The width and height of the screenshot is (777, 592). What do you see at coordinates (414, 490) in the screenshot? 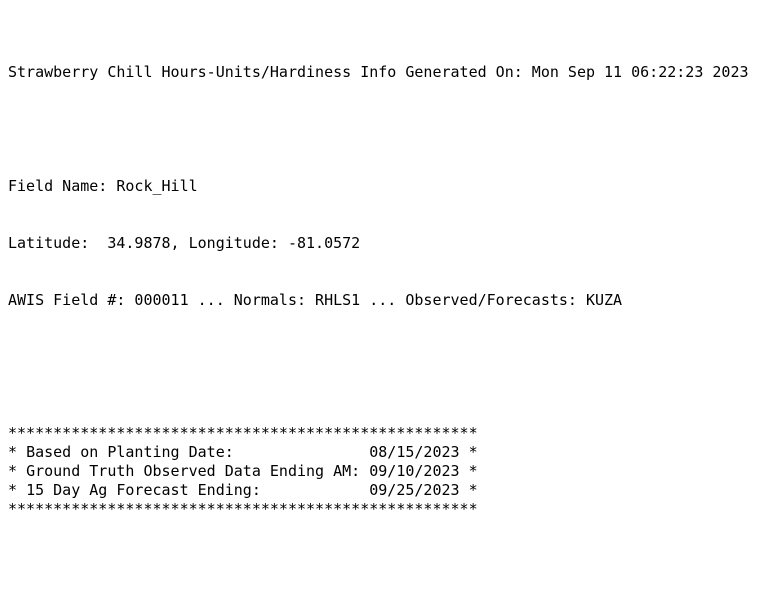
I see `box-value: 09/25/2023` at bounding box center [414, 490].